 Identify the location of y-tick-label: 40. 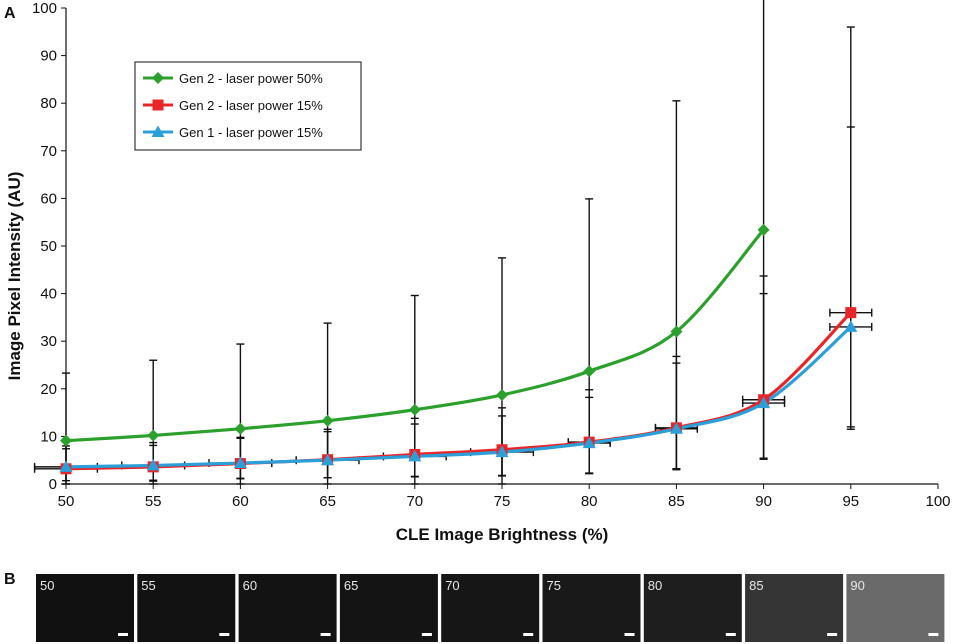
(48, 294).